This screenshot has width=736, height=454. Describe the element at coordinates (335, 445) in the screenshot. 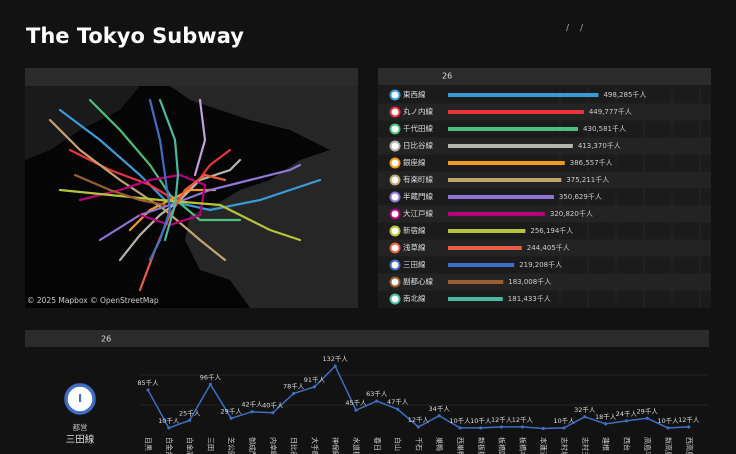

I see `x-tick-label: 神保町` at that location.